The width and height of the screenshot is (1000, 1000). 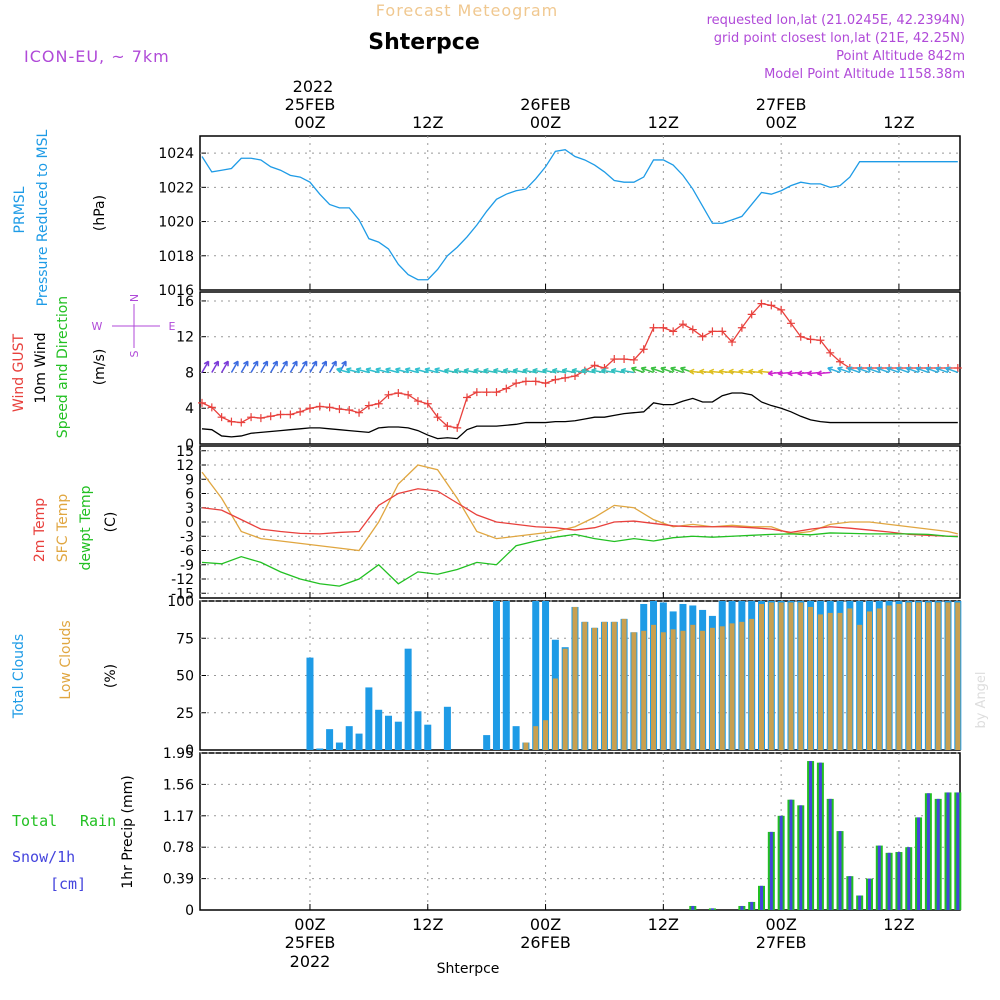 I want to click on clouds-ytick-label: 75, so click(x=185, y=639).